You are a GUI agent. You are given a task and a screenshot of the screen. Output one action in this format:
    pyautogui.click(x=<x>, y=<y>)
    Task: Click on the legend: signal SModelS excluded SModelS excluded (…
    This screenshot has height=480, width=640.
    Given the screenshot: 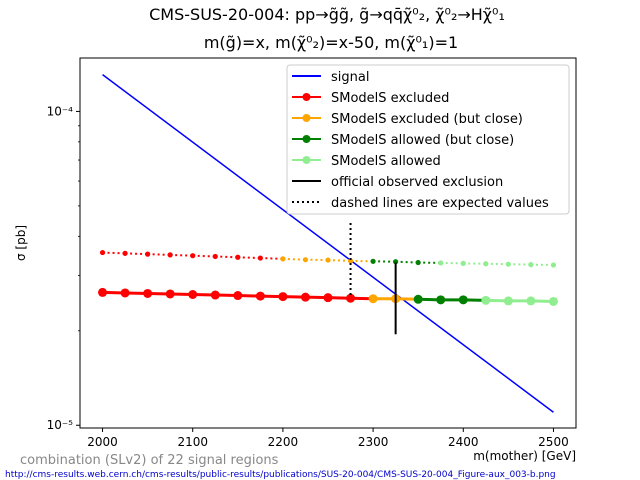 What is the action you would take?
    pyautogui.click(x=428, y=139)
    